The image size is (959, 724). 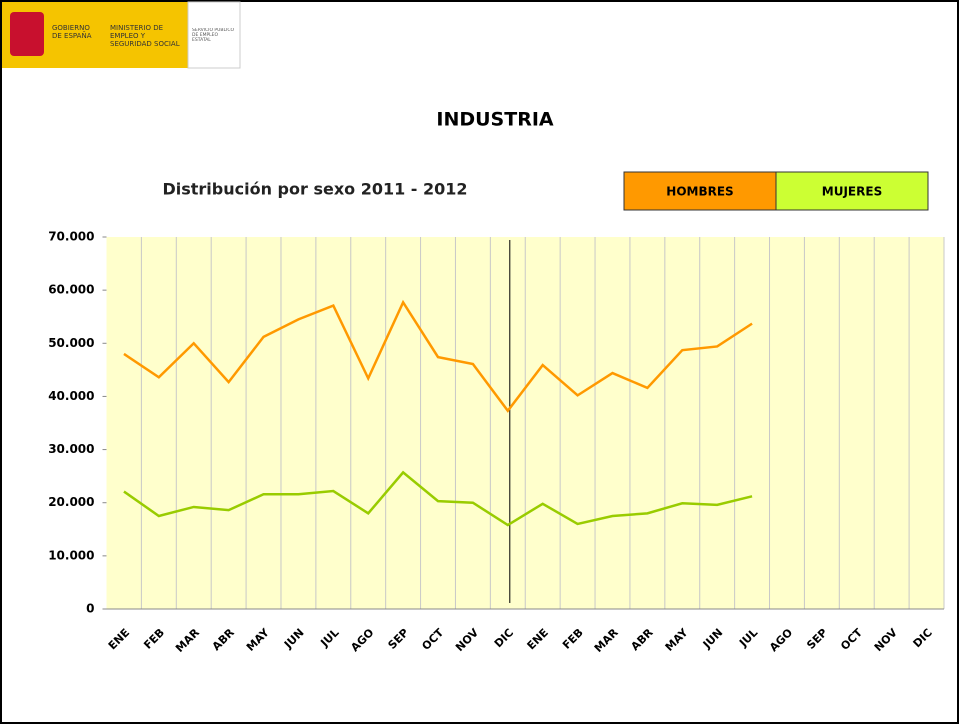 I want to click on gov-box: GOBIERNO DE ESPAÑA, so click(x=72, y=32).